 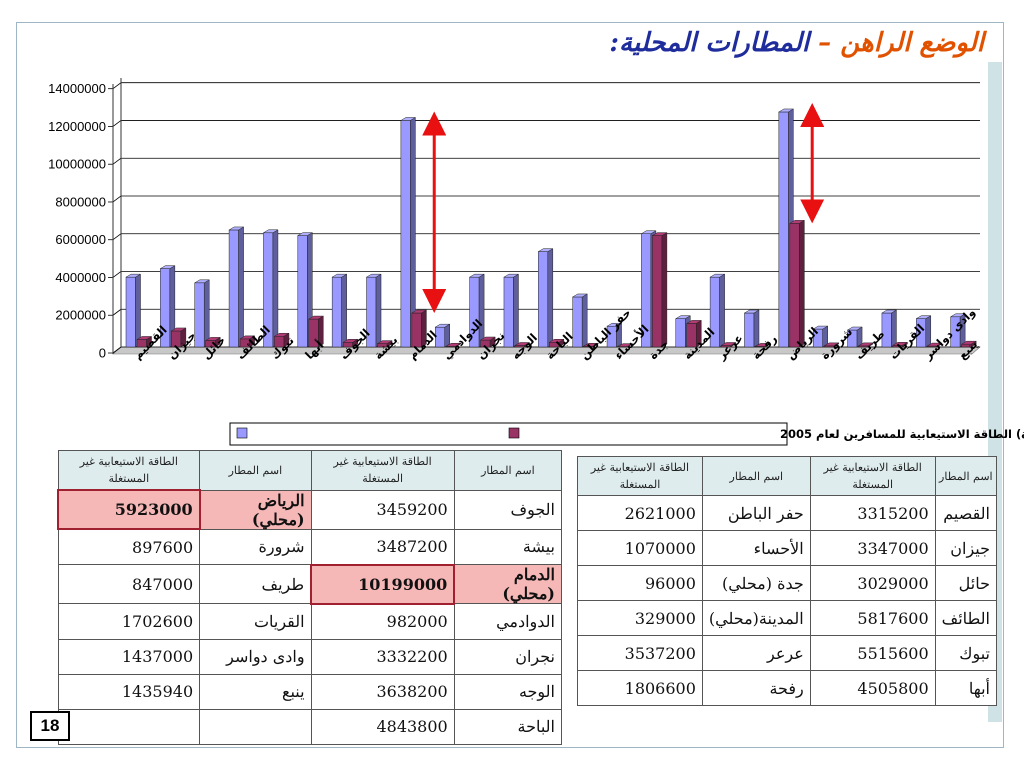 What do you see at coordinates (129, 546) in the screenshot?
I see `cell-capacity: 897600` at bounding box center [129, 546].